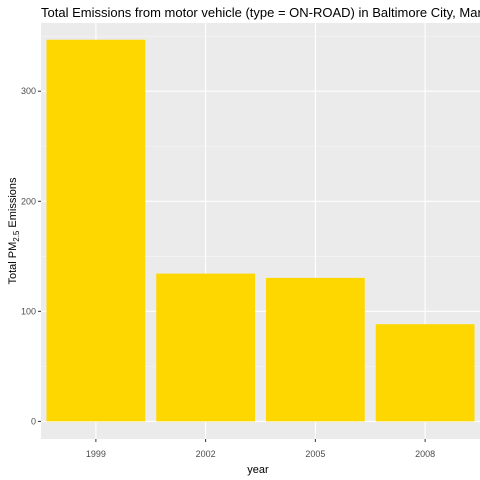  Describe the element at coordinates (28, 201) in the screenshot. I see `y-tick-label: 200` at that location.